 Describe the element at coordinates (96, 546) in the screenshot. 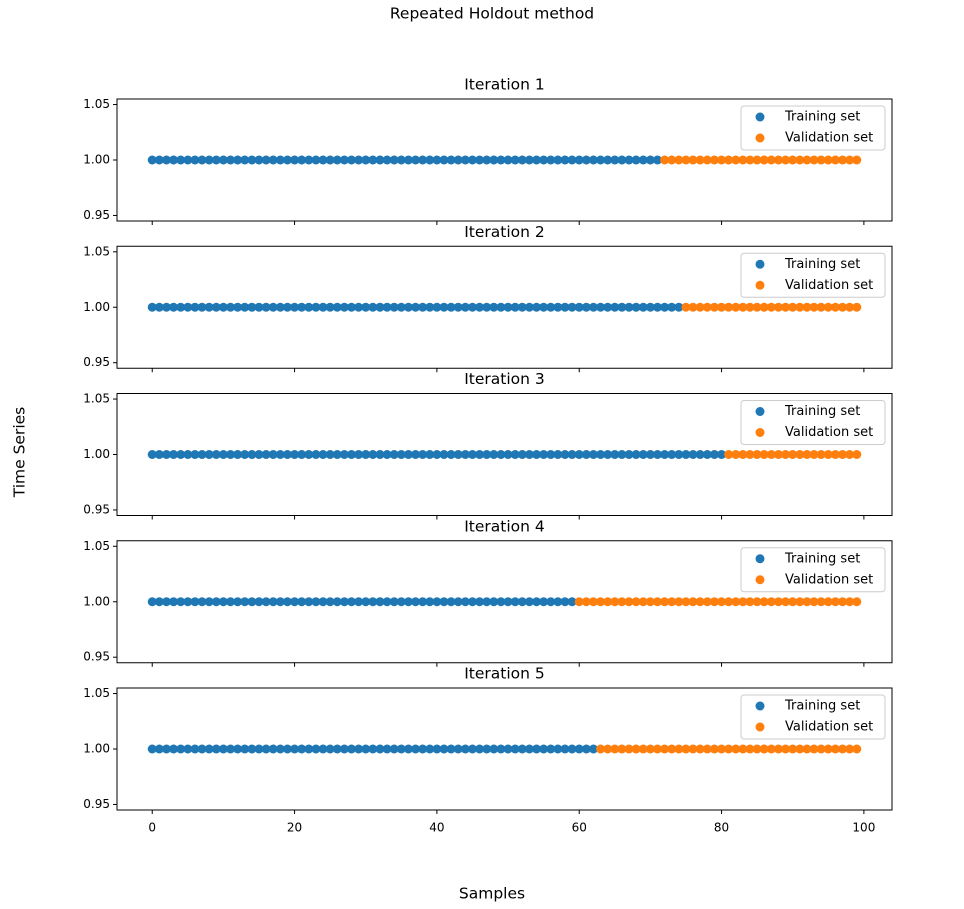

I see `y-tick-label: 1.05` at that location.